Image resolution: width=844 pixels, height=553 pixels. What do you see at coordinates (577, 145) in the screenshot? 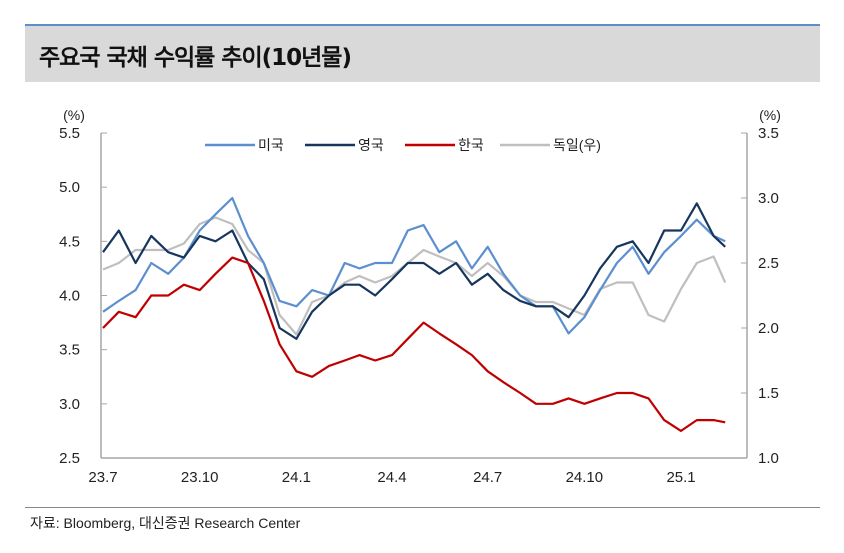
I see `legend-label: 독일(우)` at bounding box center [577, 145].